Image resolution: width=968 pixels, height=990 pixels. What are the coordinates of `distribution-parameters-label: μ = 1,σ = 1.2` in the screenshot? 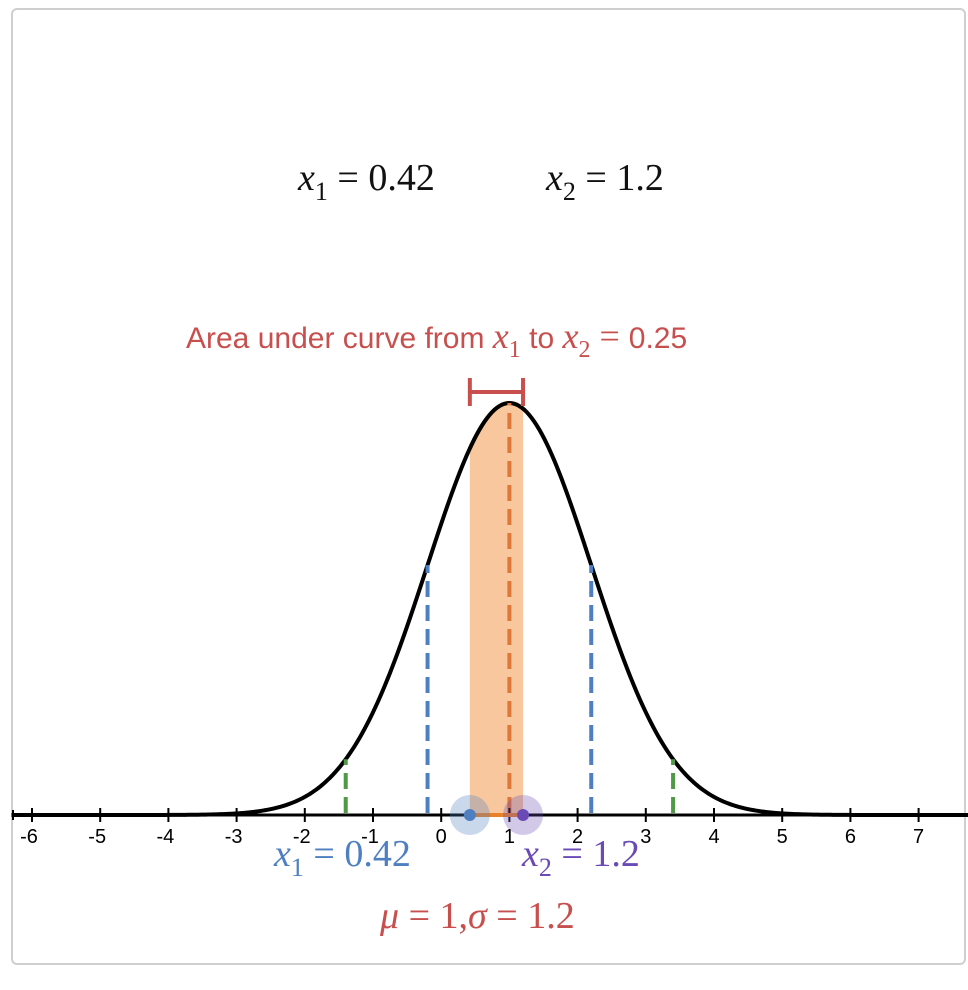 It's located at (477, 916).